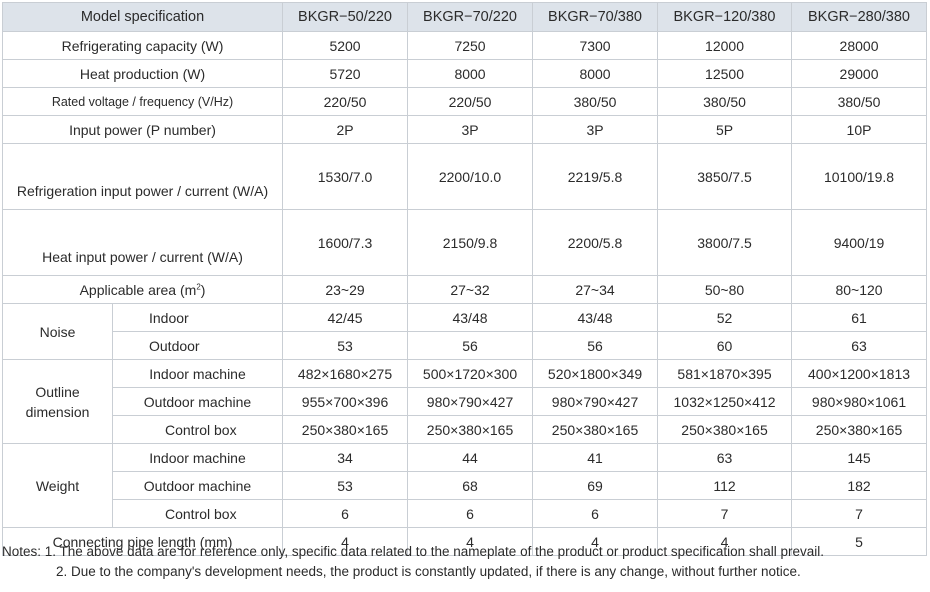 Image resolution: width=930 pixels, height=592 pixels. What do you see at coordinates (345, 176) in the screenshot?
I see `cell: 1530/7.0` at bounding box center [345, 176].